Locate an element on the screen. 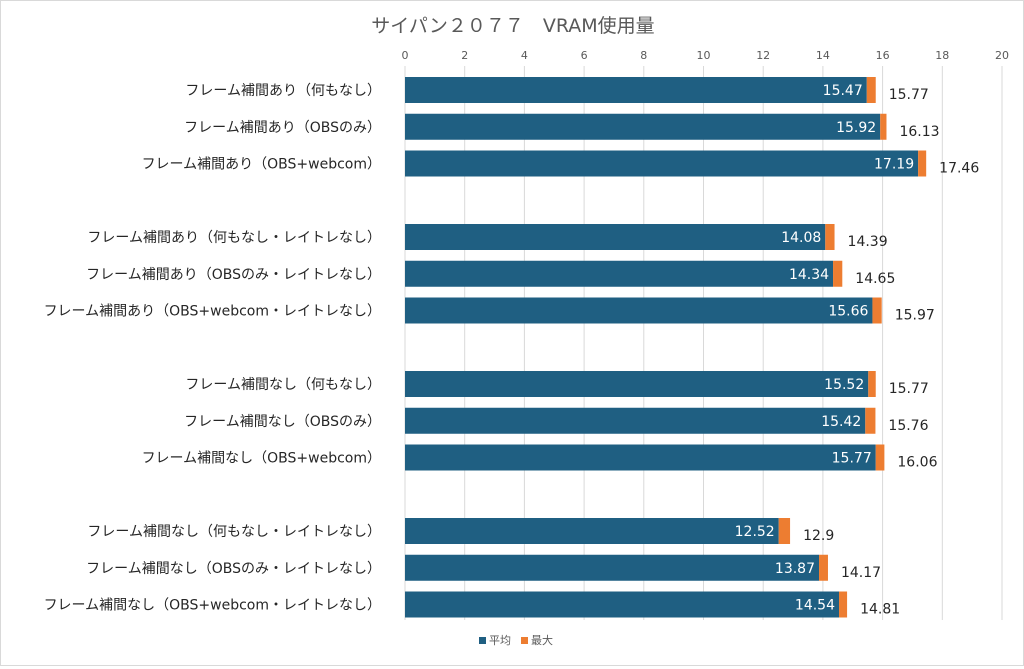 The image size is (1024, 669). data-label-average: 14.54 is located at coordinates (815, 606).